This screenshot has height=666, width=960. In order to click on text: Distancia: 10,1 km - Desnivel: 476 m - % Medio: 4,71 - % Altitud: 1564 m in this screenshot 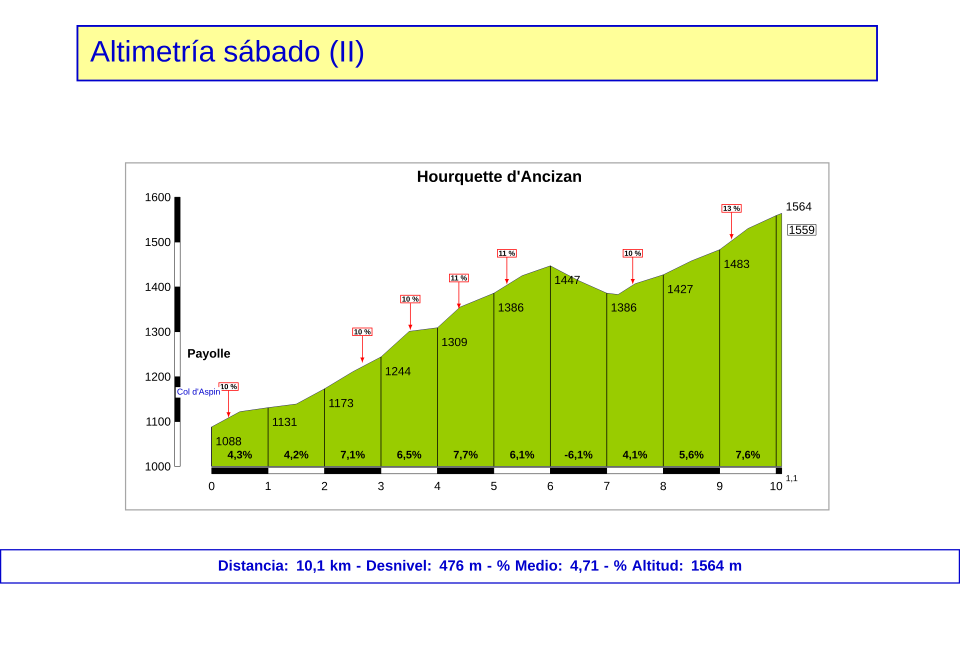, I will do `click(480, 566)`.